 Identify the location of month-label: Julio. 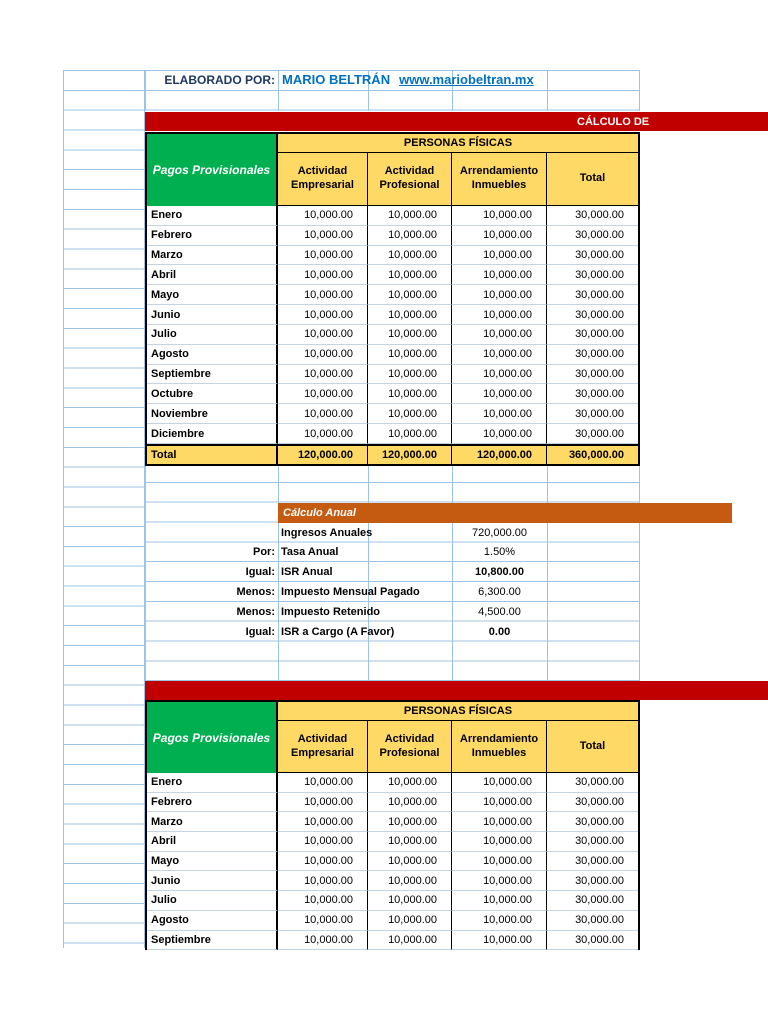
(212, 334).